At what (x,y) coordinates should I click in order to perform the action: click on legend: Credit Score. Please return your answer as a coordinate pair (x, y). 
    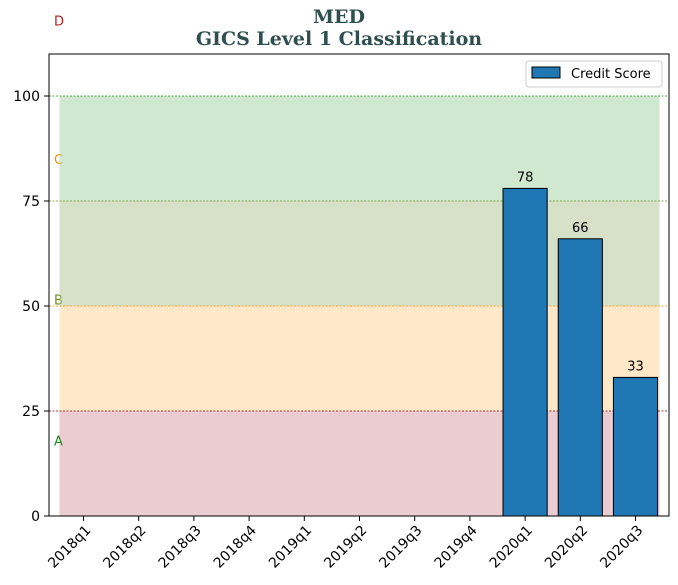
    Looking at the image, I should click on (594, 74).